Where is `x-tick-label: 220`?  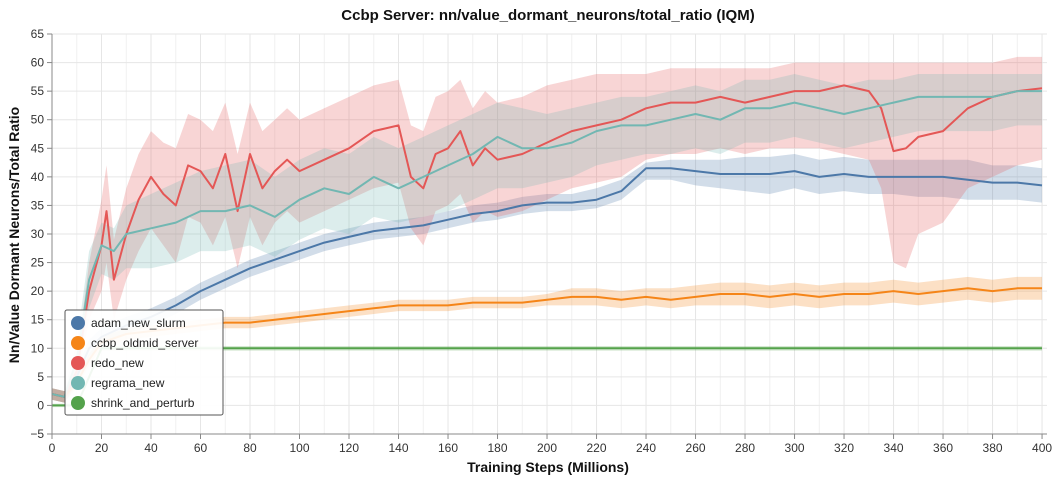
x-tick-label: 220 is located at coordinates (597, 448).